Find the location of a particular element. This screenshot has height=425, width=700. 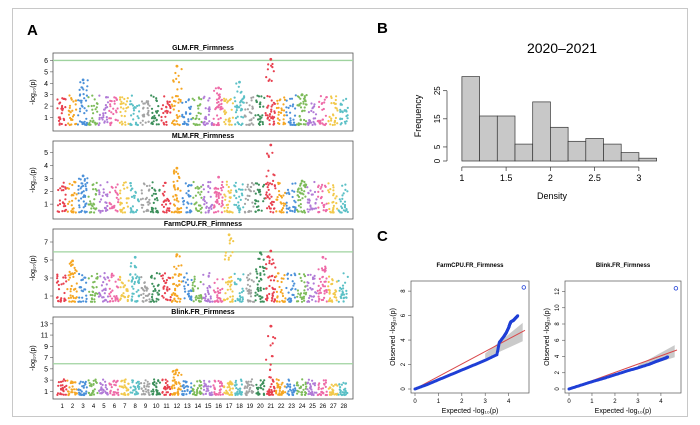

y-tick-label: 6 is located at coordinates (404, 315).